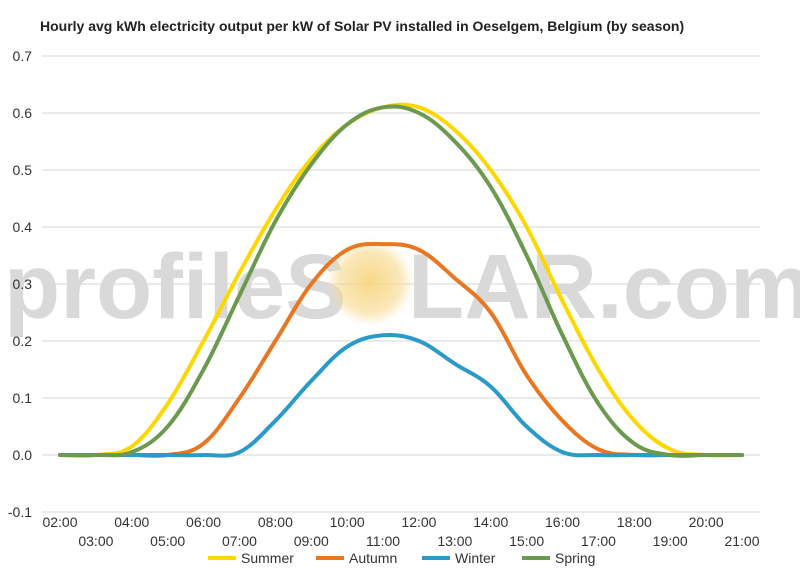  What do you see at coordinates (23, 341) in the screenshot?
I see `y-tick-label: 0.2` at bounding box center [23, 341].